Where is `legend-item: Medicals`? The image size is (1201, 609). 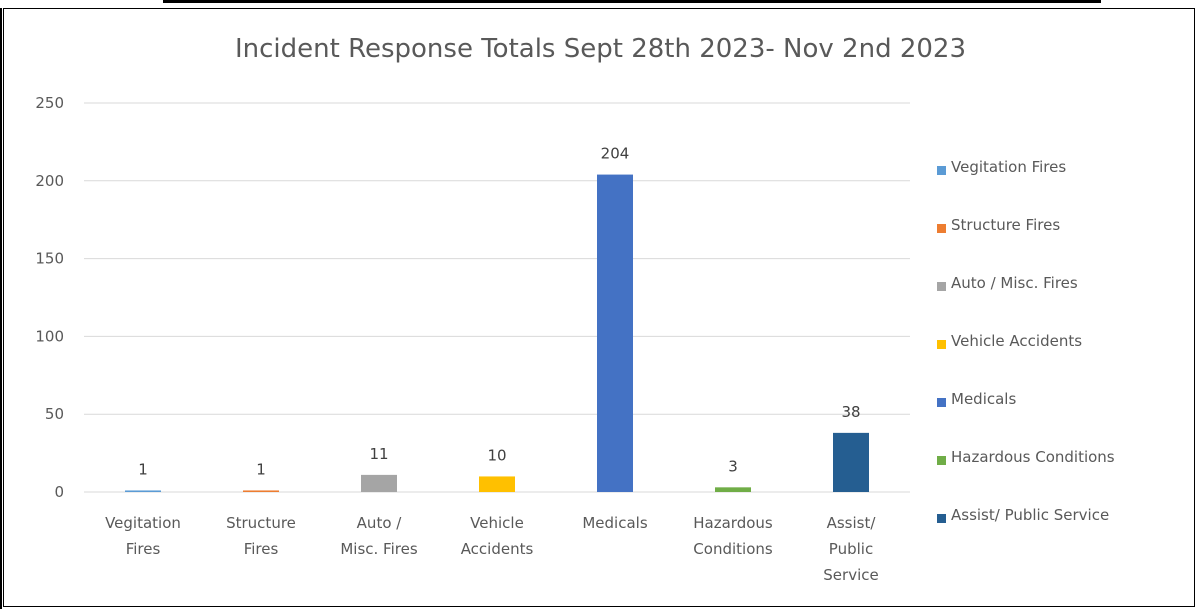
legend-item: Medicals is located at coordinates (1026, 419).